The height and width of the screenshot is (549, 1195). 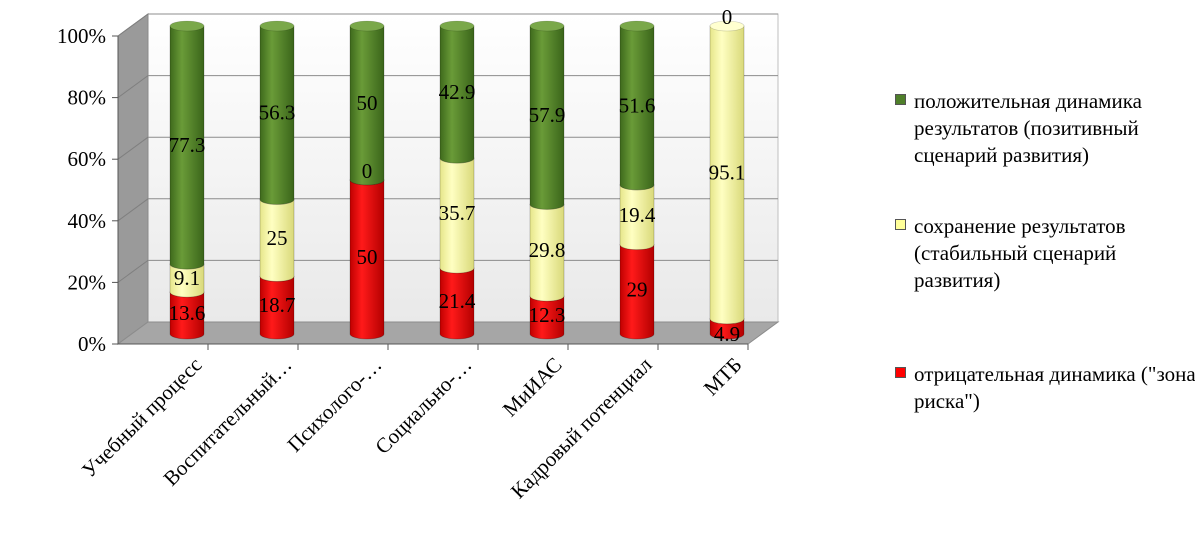 I want to click on data-label: 95.1, so click(x=727, y=172).